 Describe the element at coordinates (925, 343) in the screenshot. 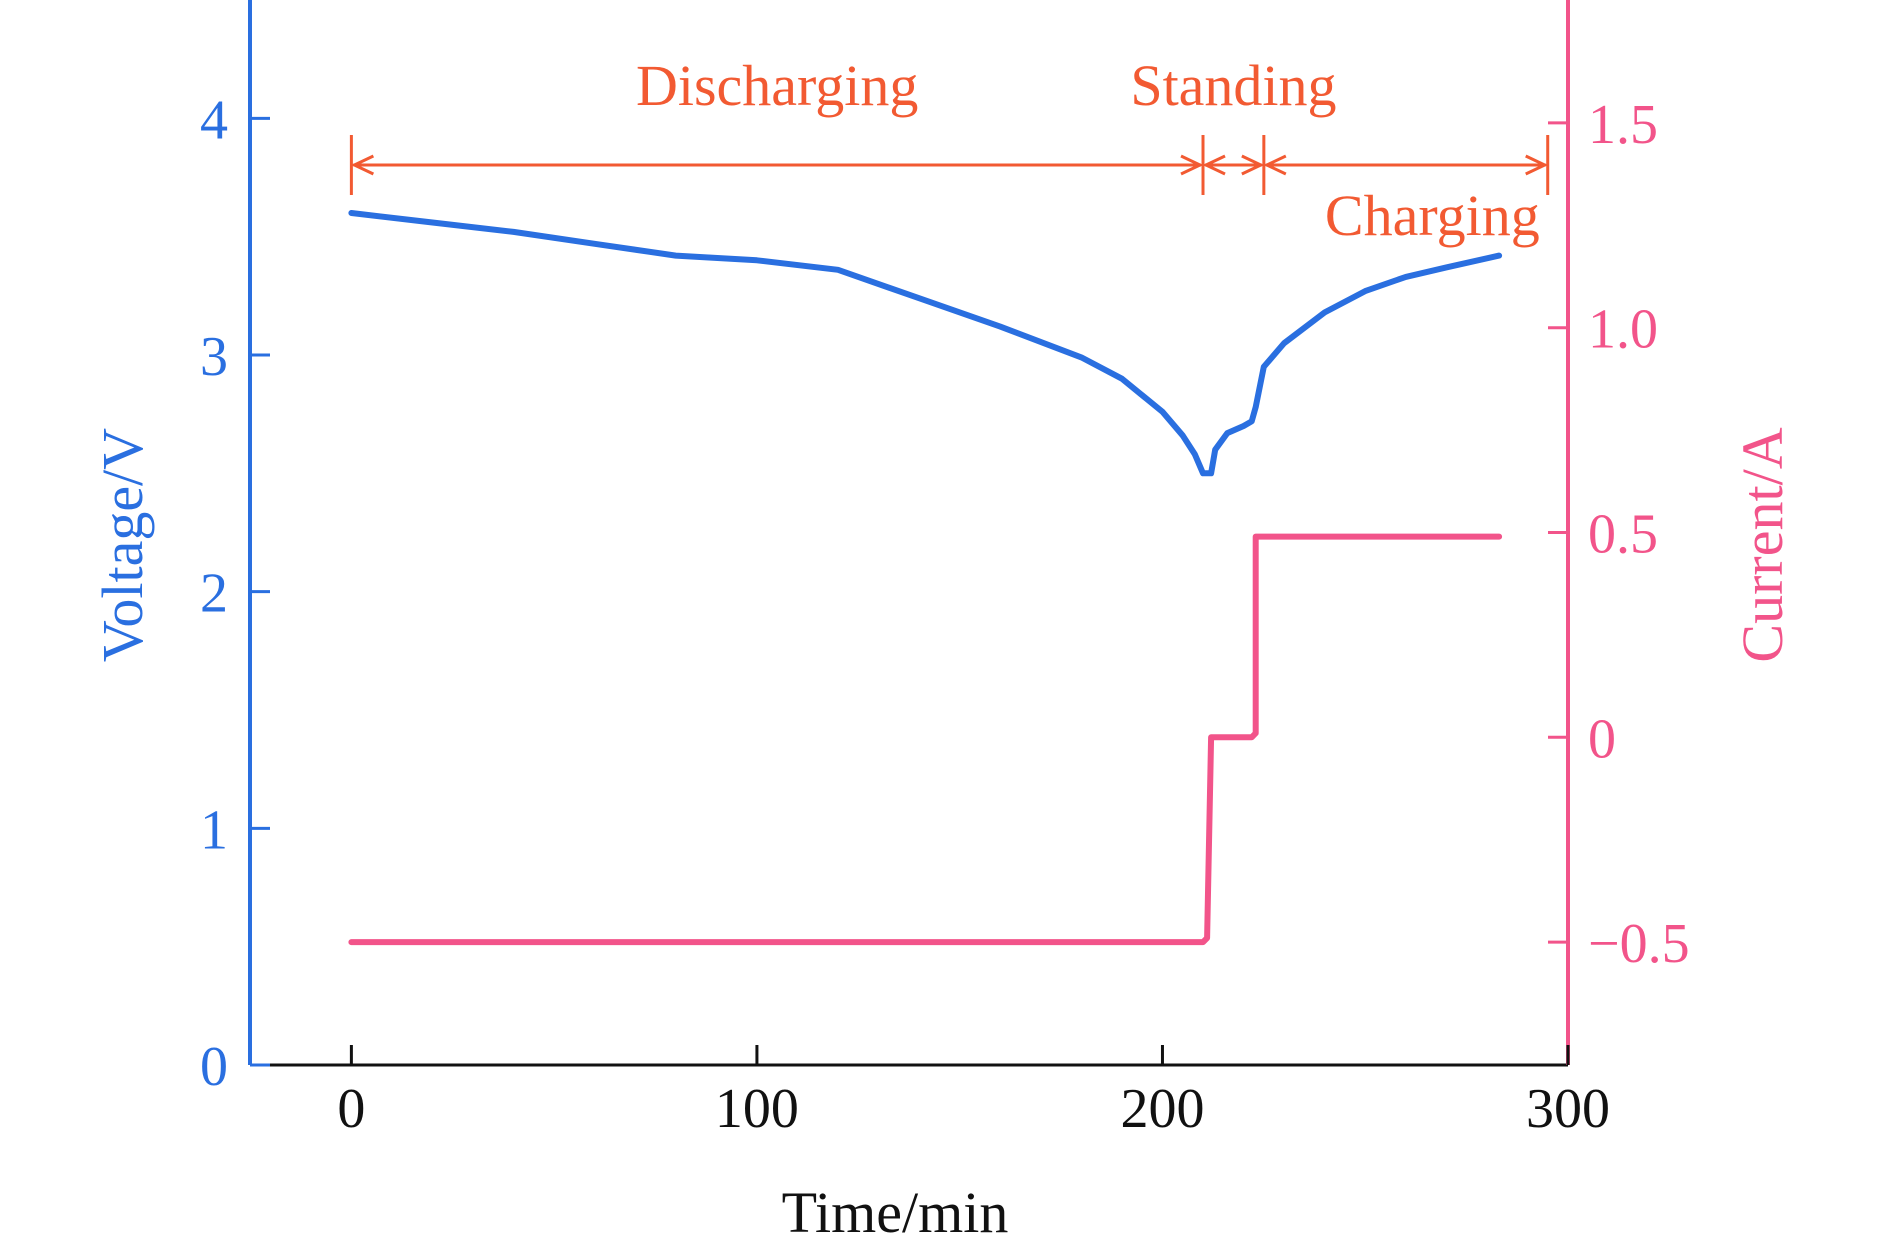

I see `voltage-series-line` at that location.